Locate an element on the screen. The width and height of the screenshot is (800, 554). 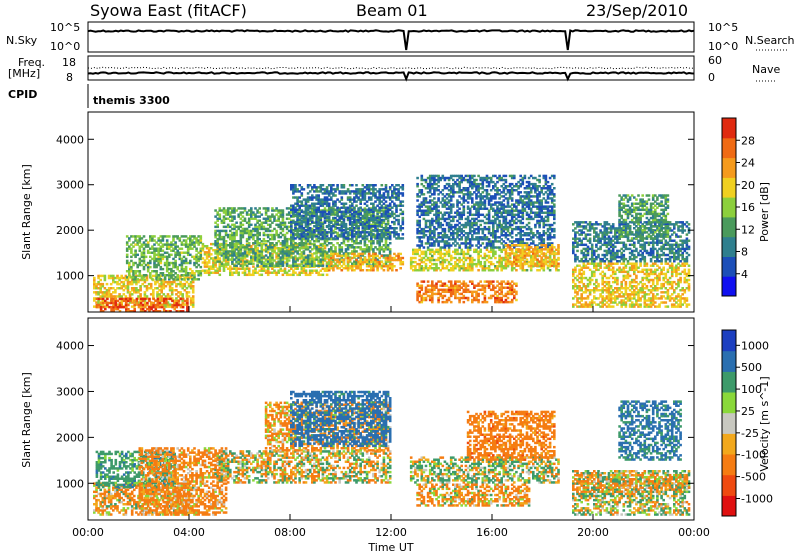
echo-cell-1992 is located at coordinates (270, 227).